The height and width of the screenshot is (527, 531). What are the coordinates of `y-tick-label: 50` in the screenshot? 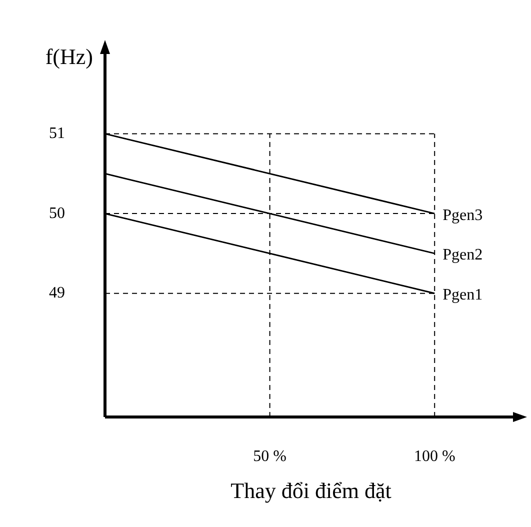 It's located at (57, 213).